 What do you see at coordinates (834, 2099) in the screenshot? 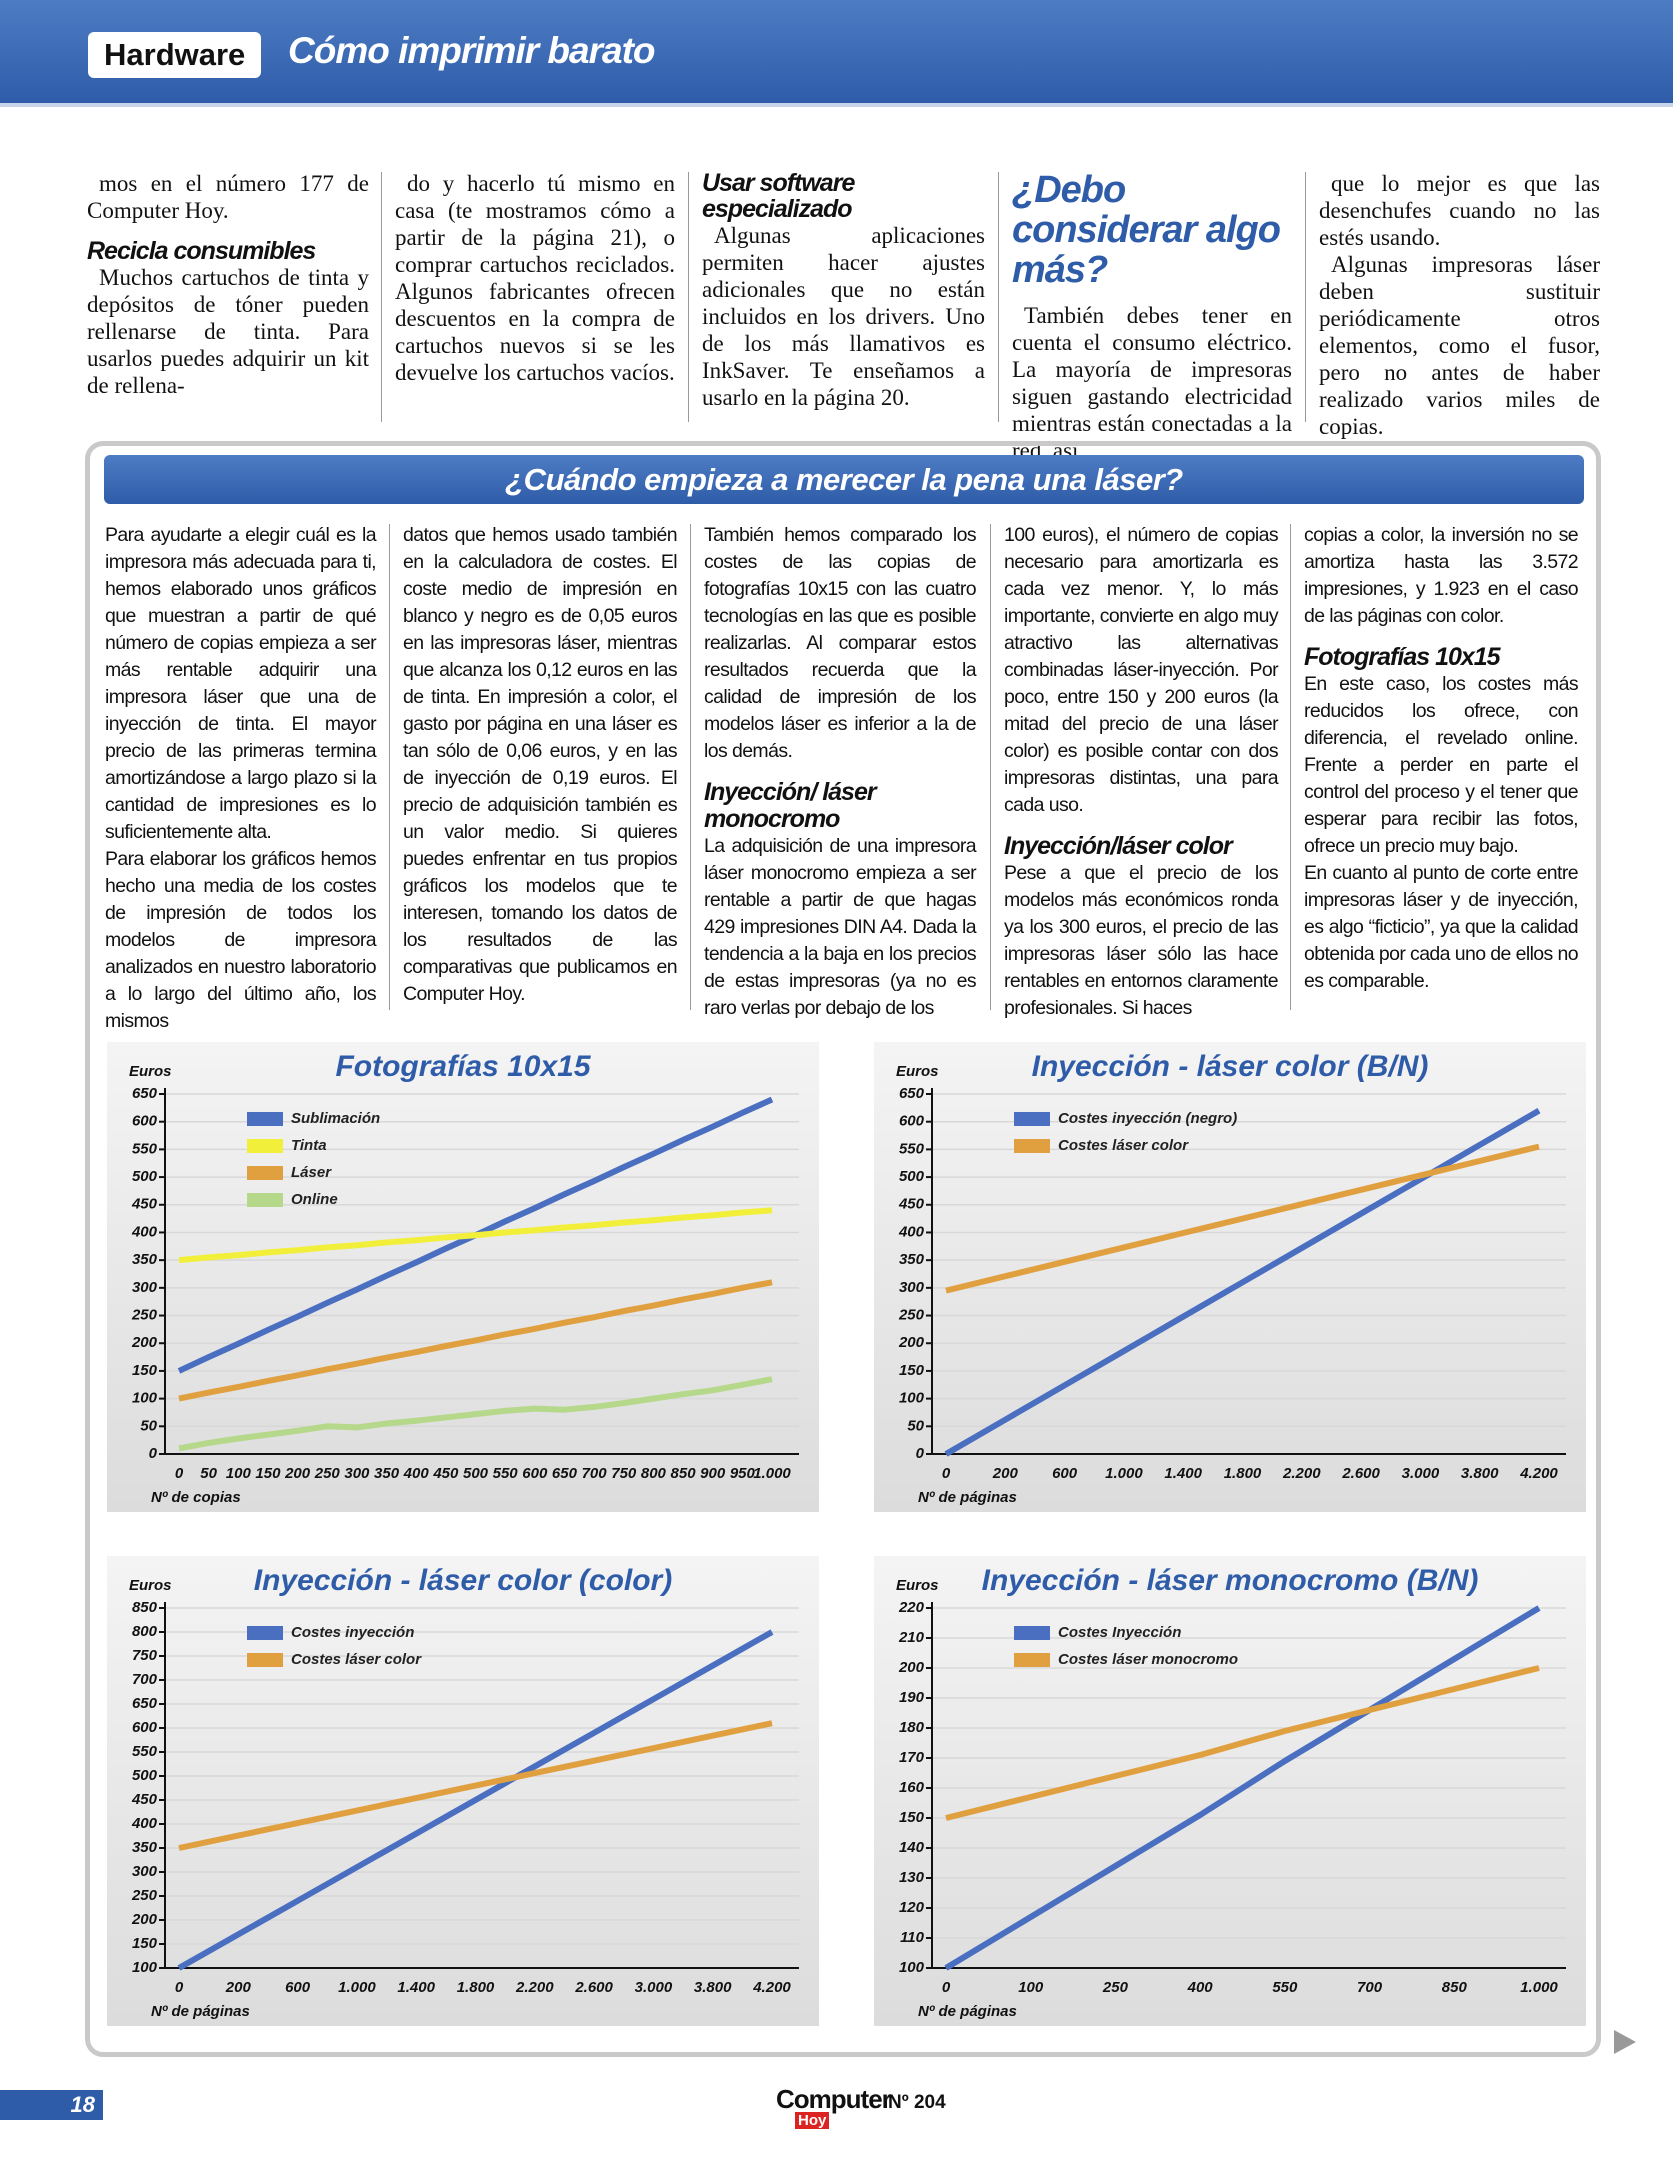
I see `logo: Computer` at bounding box center [834, 2099].